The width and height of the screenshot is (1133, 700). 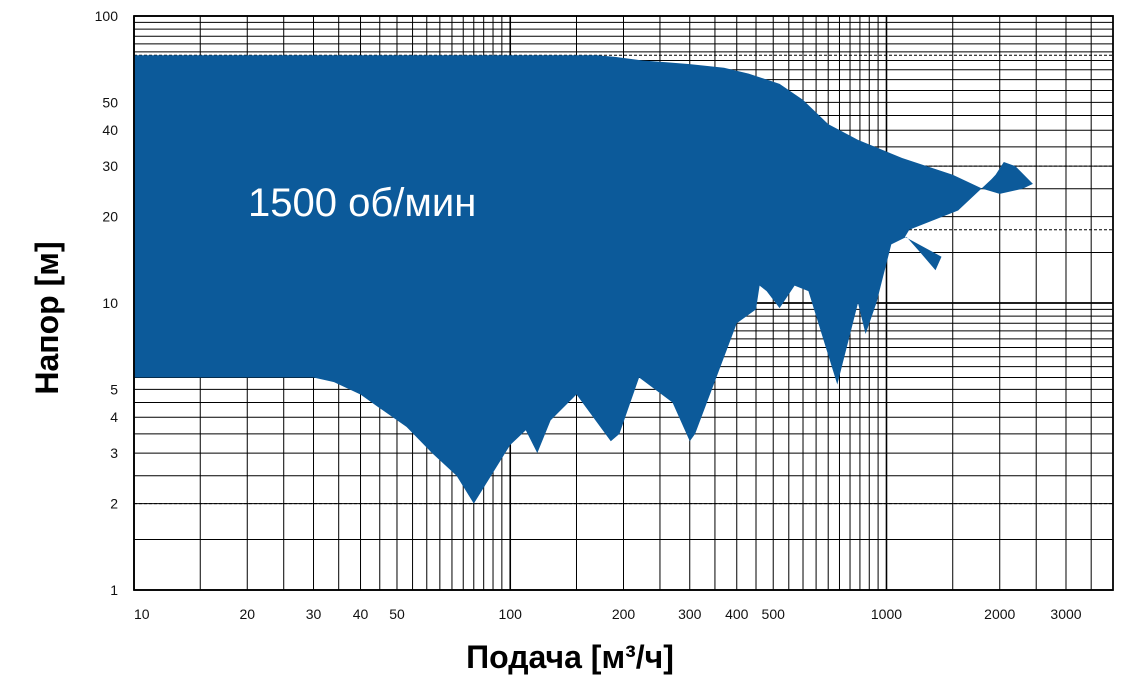 I want to click on x-tick-label: 10, so click(x=142, y=614).